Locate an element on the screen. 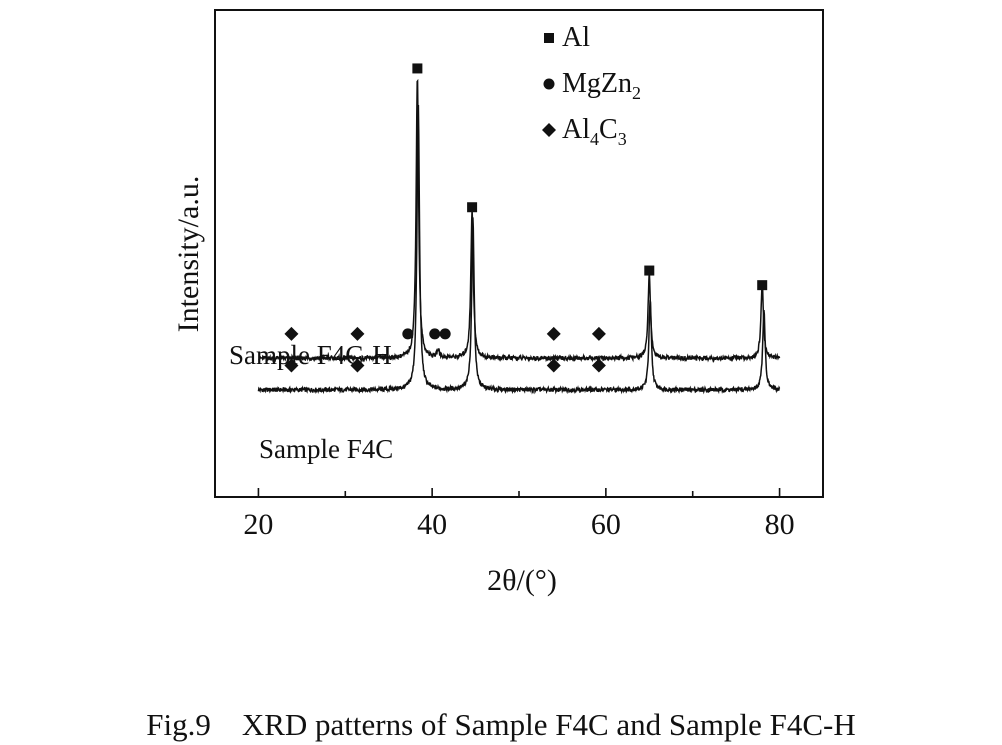 Image resolution: width=1002 pixels, height=745 pixels. legend-entry: Al is located at coordinates (567, 37).